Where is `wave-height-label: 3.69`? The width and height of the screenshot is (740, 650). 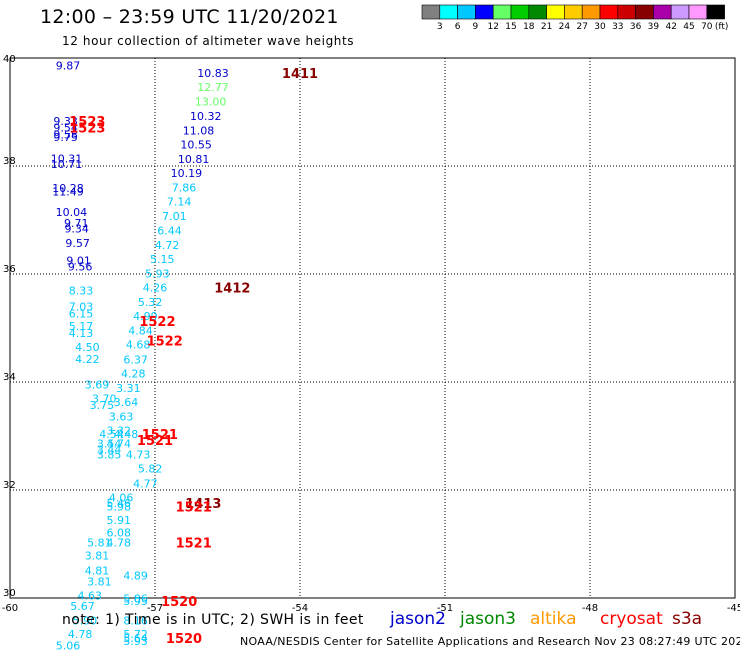
wave-height-label: 3.69 is located at coordinates (97, 385).